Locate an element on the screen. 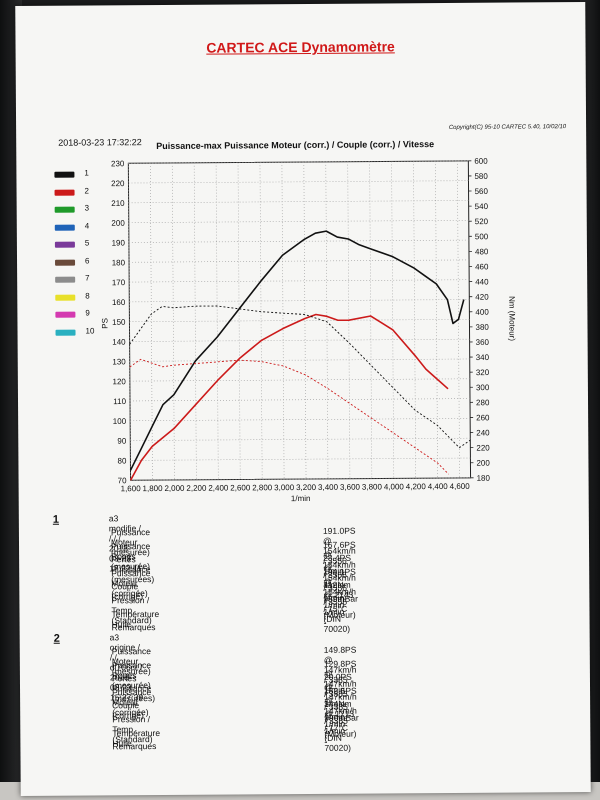 The width and height of the screenshot is (600, 800). y-tick-label-left: 160 is located at coordinates (119, 302).